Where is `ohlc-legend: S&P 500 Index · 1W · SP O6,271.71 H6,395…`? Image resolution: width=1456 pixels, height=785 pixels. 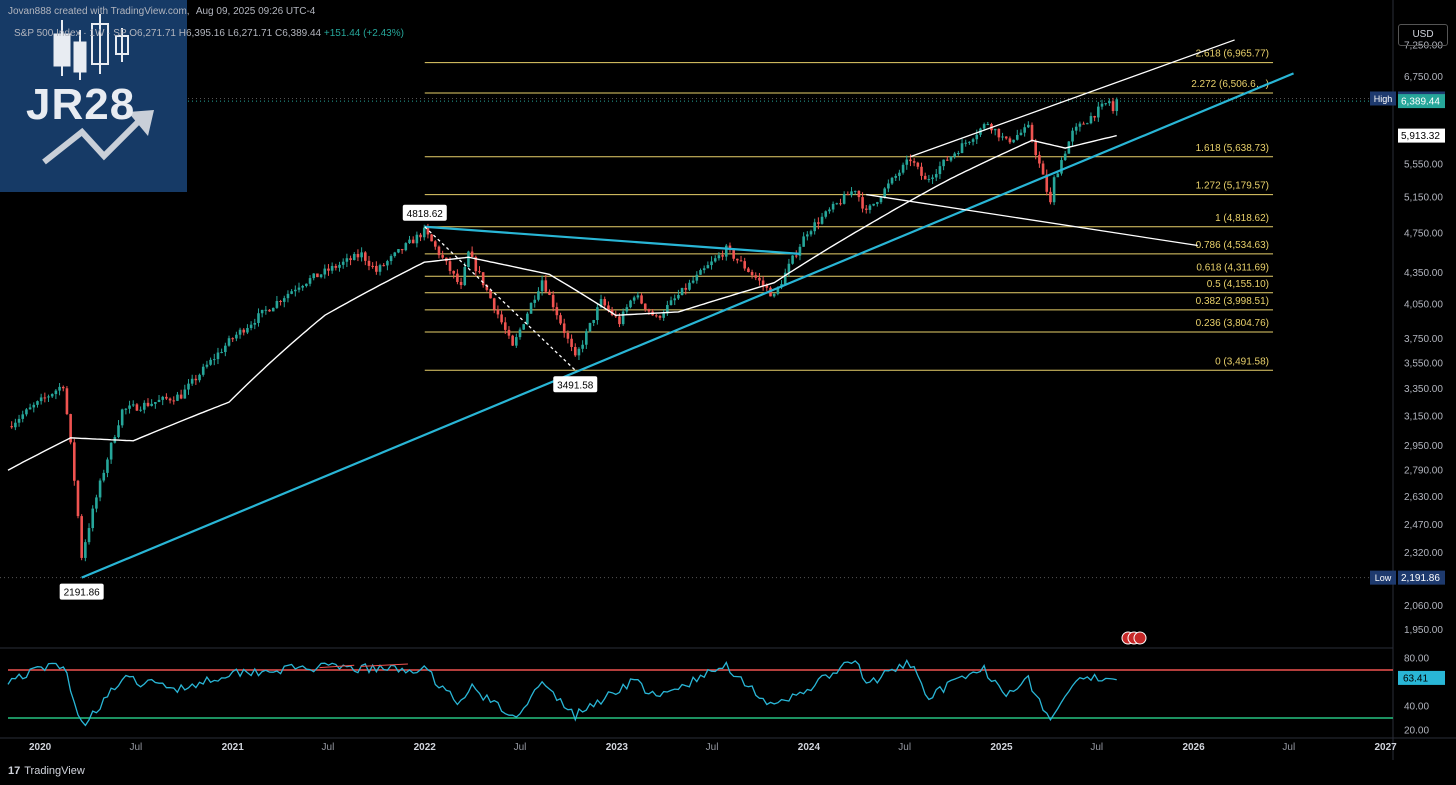 ohlc-legend: S&P 500 Index · 1W · SP O6,271.71 H6,395… is located at coordinates (209, 33).